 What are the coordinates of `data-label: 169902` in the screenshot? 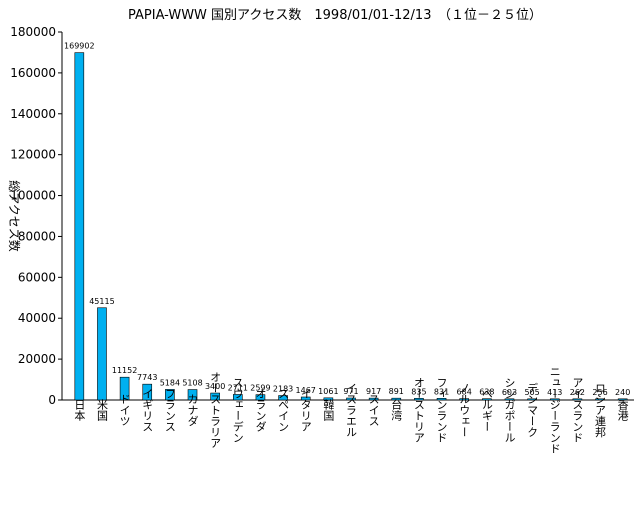 It's located at (79, 46).